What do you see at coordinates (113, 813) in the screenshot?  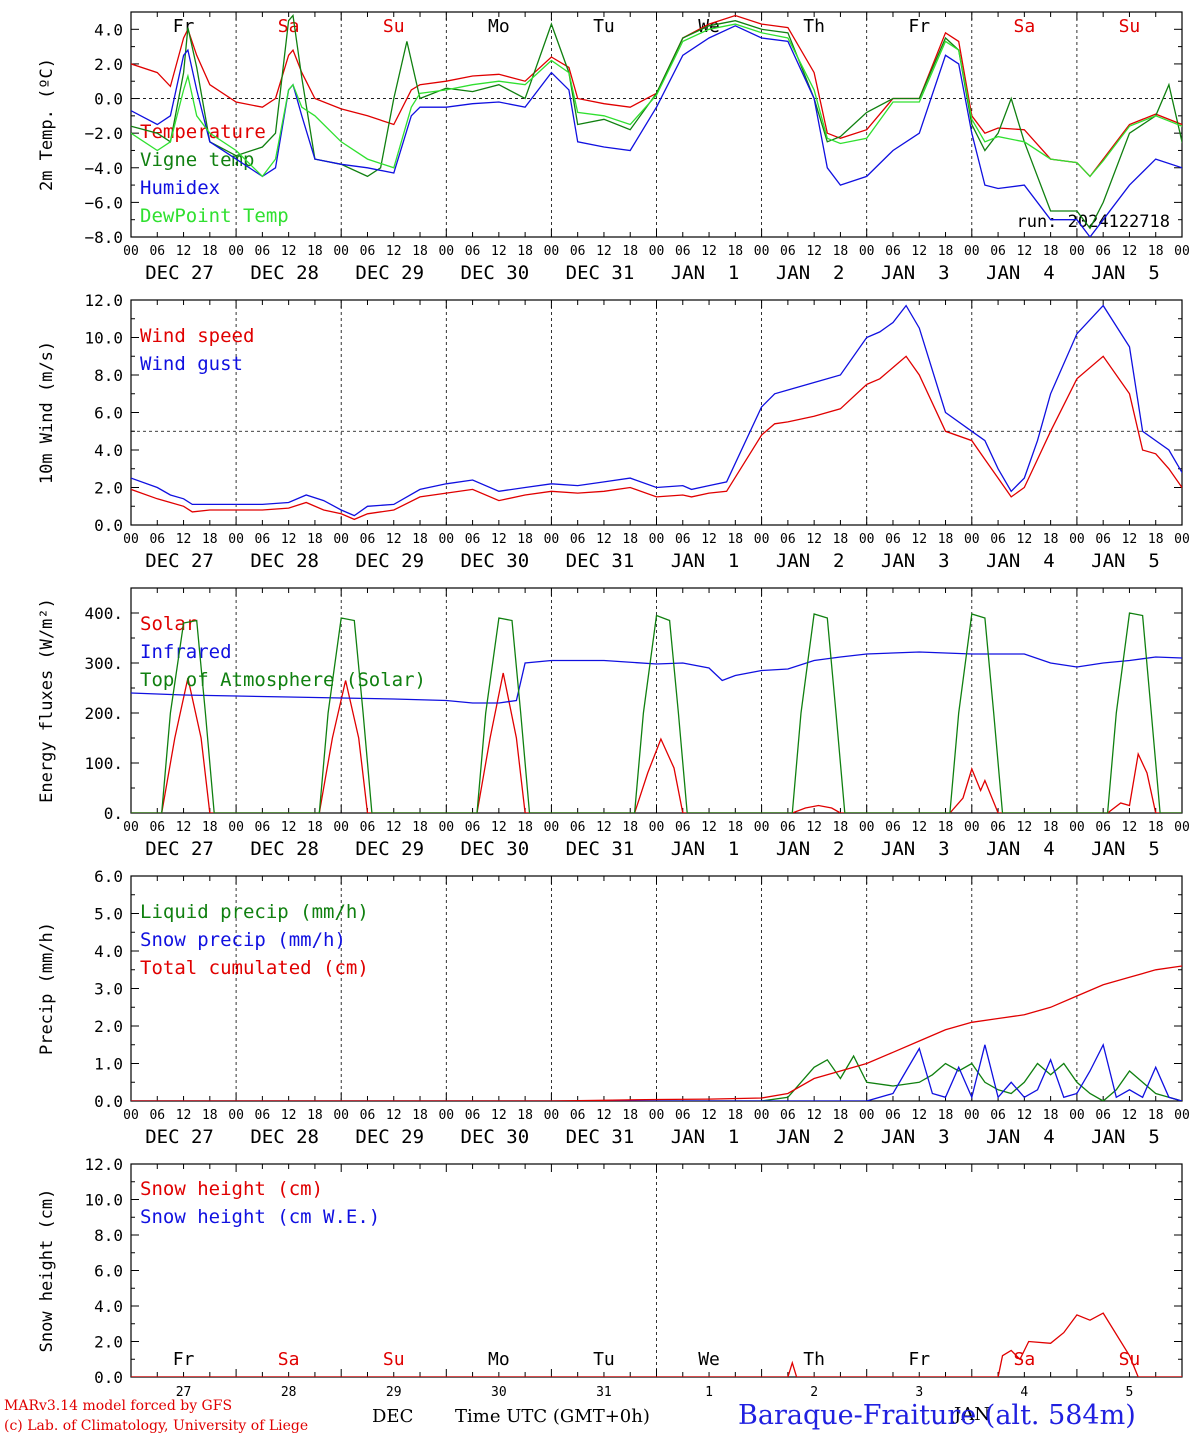 I see `y-tick-label: 0.` at bounding box center [113, 813].